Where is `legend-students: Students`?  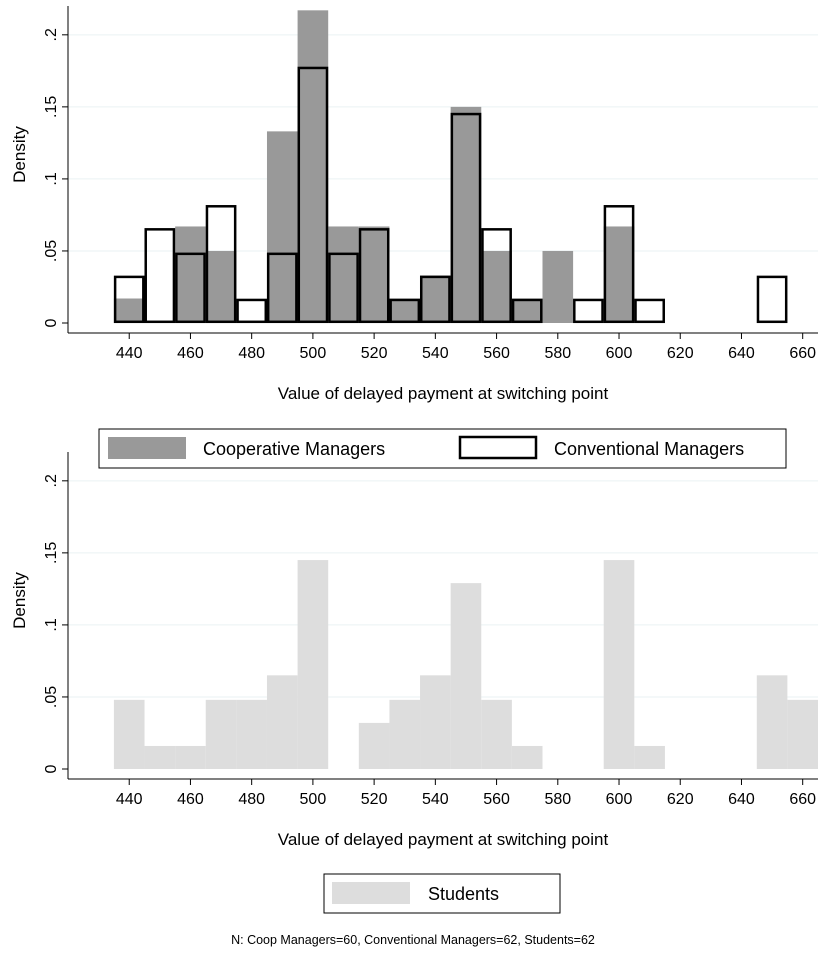 legend-students: Students is located at coordinates (442, 893).